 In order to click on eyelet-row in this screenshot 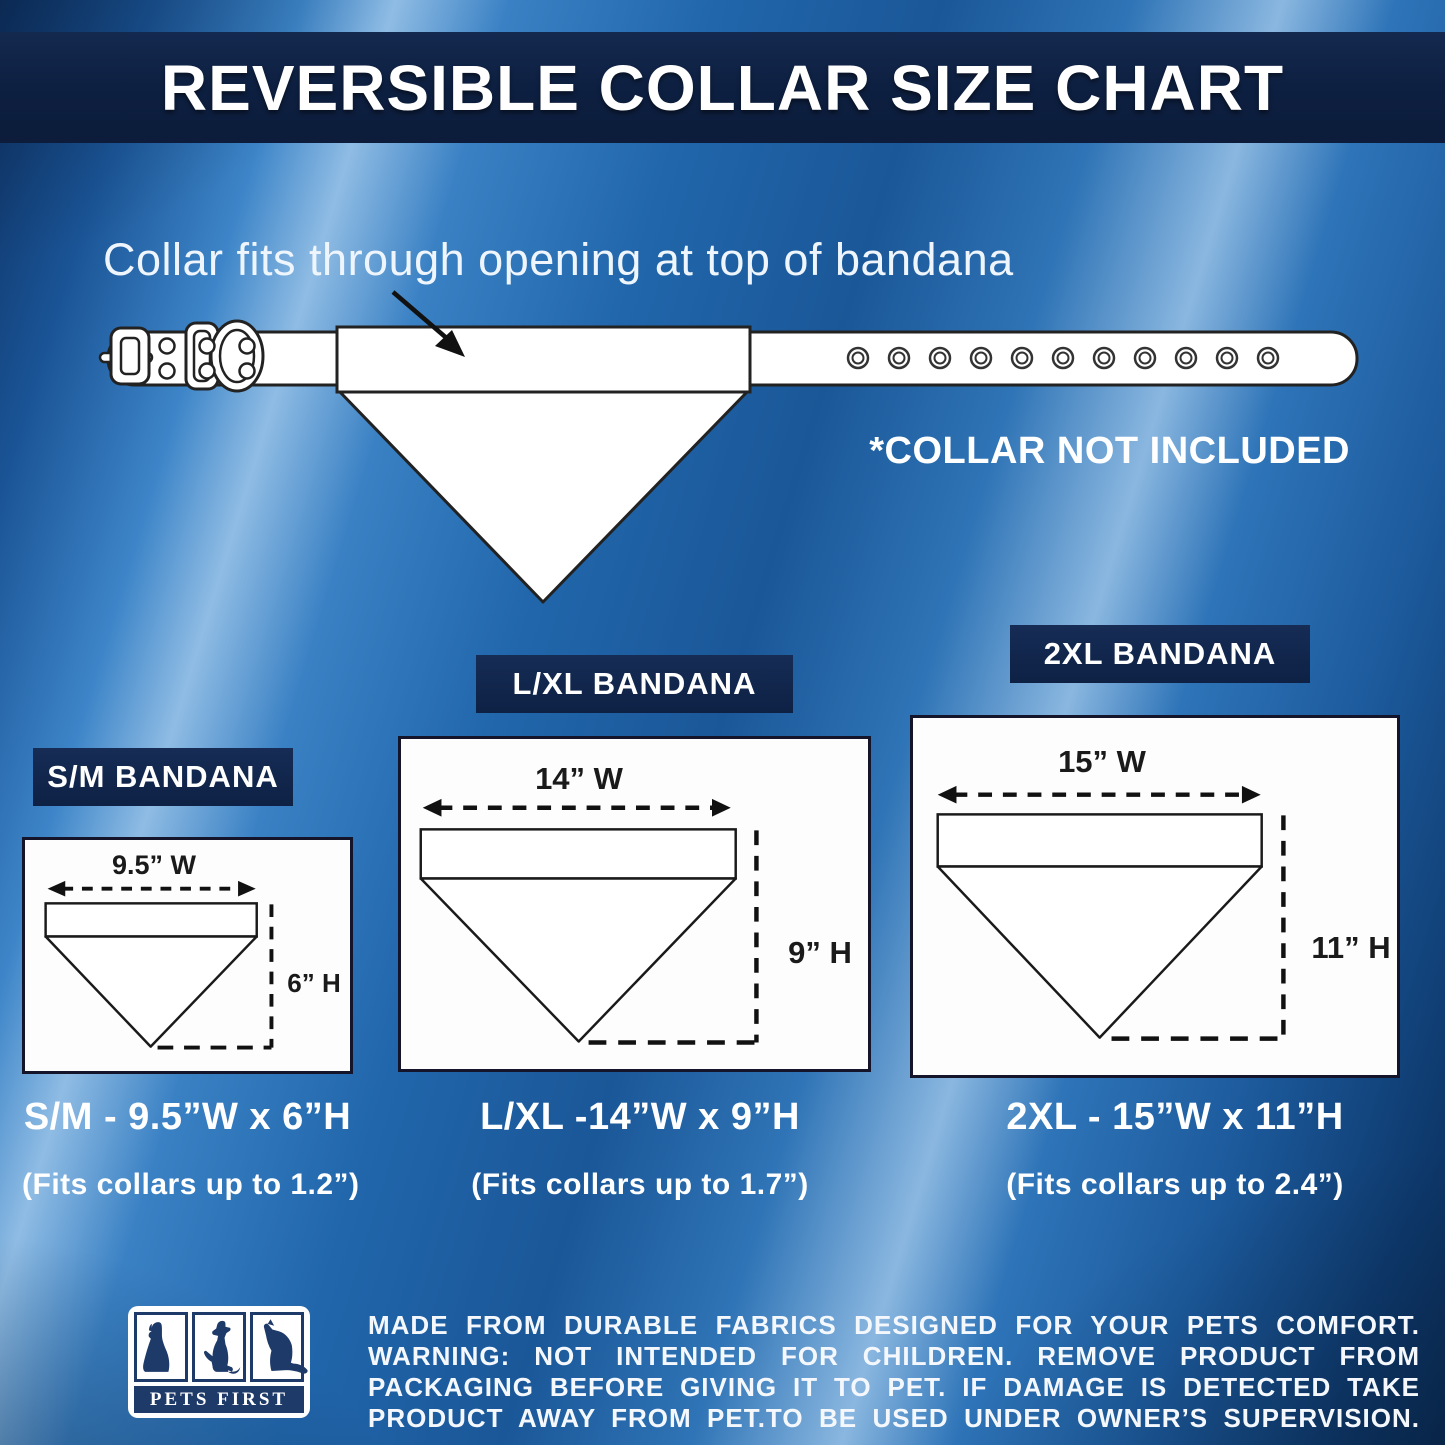, I will do `click(1063, 358)`.